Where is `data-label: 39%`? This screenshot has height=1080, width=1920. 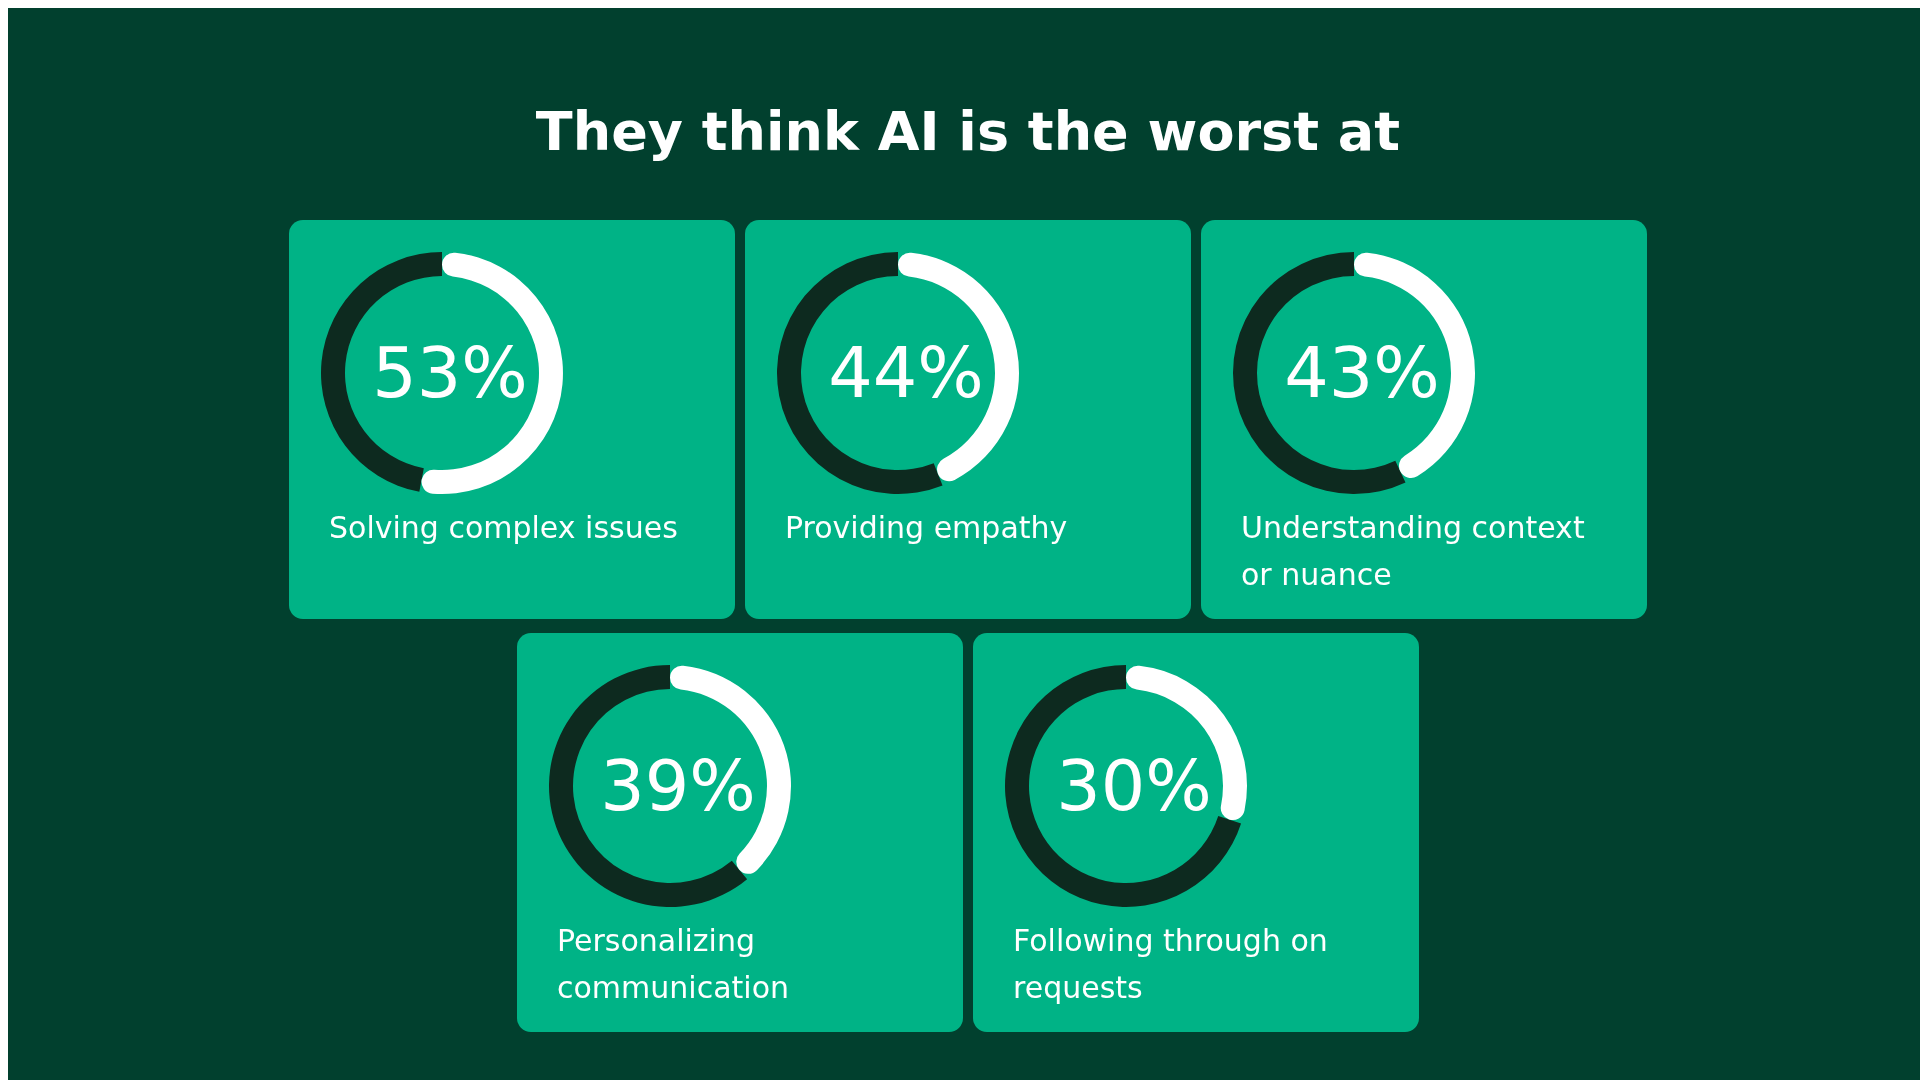 data-label: 39% is located at coordinates (678, 786).